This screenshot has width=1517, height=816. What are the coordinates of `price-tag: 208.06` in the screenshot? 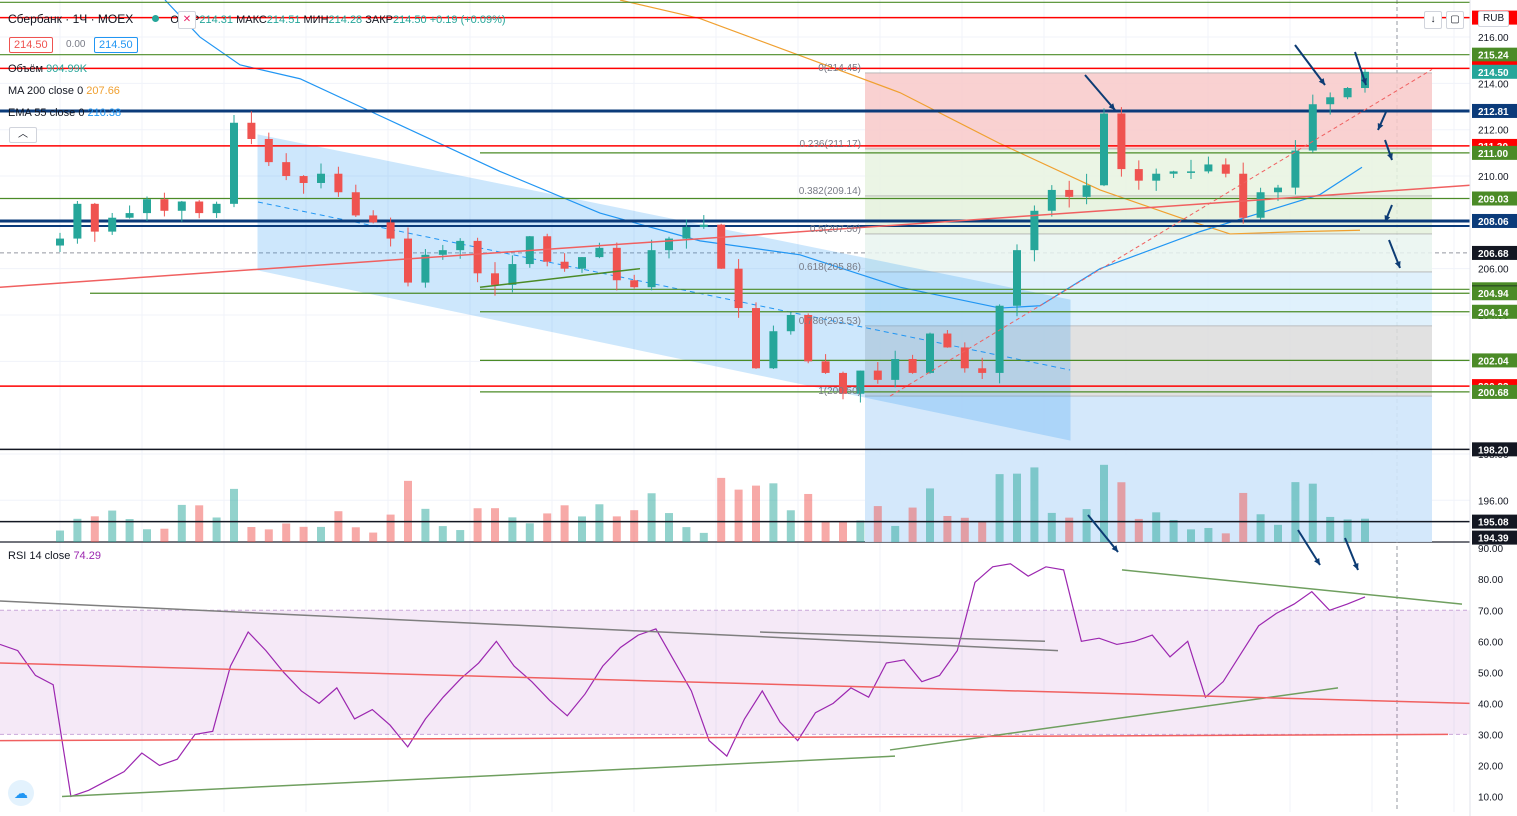 It's located at (1494, 220).